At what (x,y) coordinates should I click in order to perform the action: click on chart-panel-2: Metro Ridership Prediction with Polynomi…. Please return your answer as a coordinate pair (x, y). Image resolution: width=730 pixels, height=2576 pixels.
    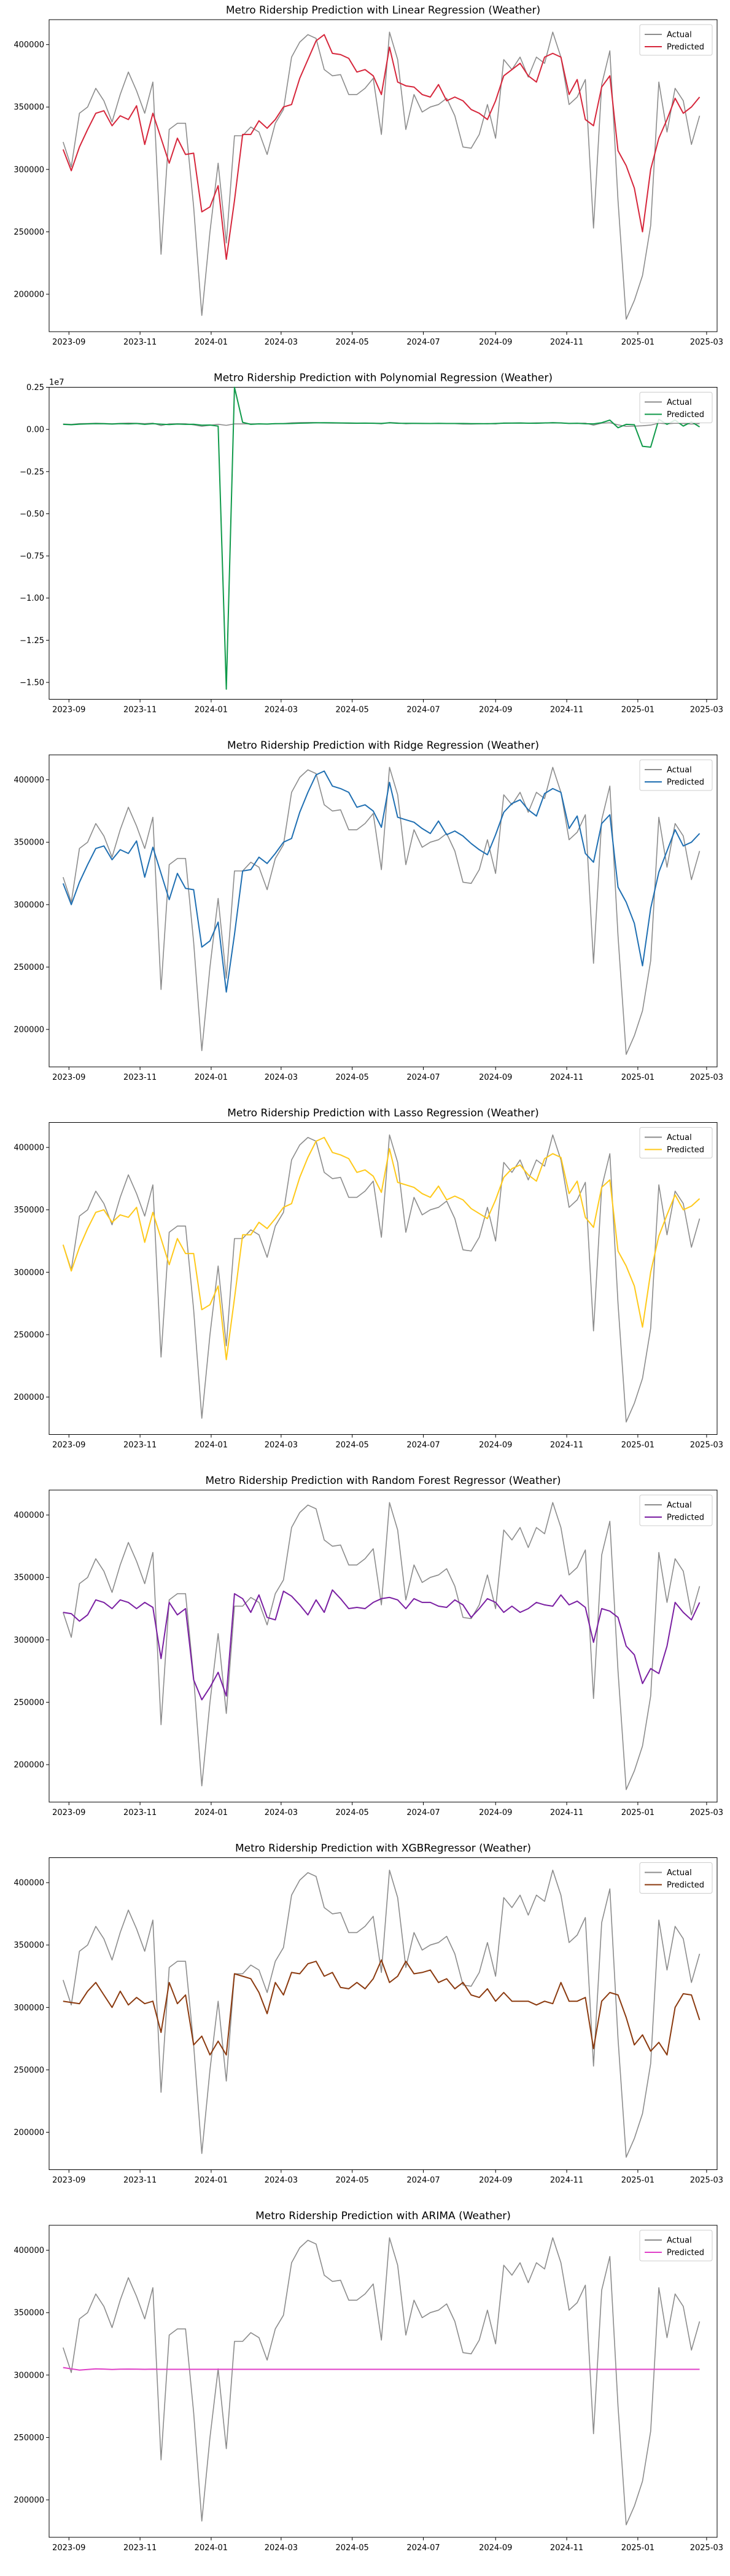
    Looking at the image, I should click on (371, 543).